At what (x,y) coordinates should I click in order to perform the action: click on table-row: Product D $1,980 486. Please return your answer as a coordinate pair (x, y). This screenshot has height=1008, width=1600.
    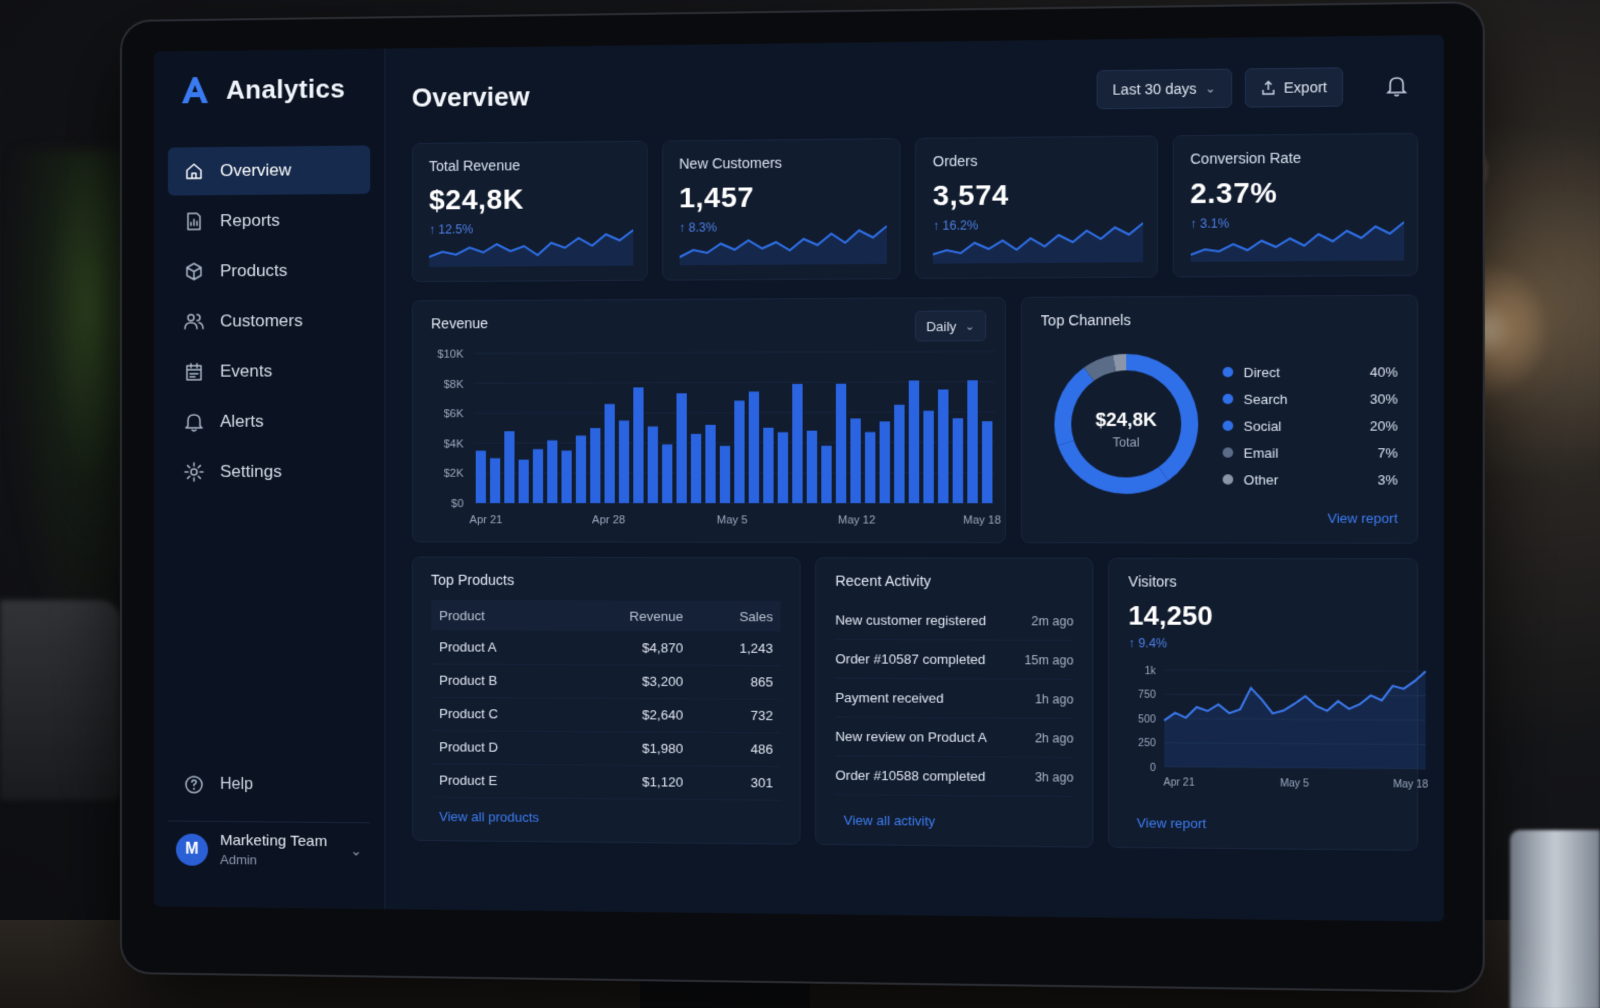
    Looking at the image, I should click on (606, 748).